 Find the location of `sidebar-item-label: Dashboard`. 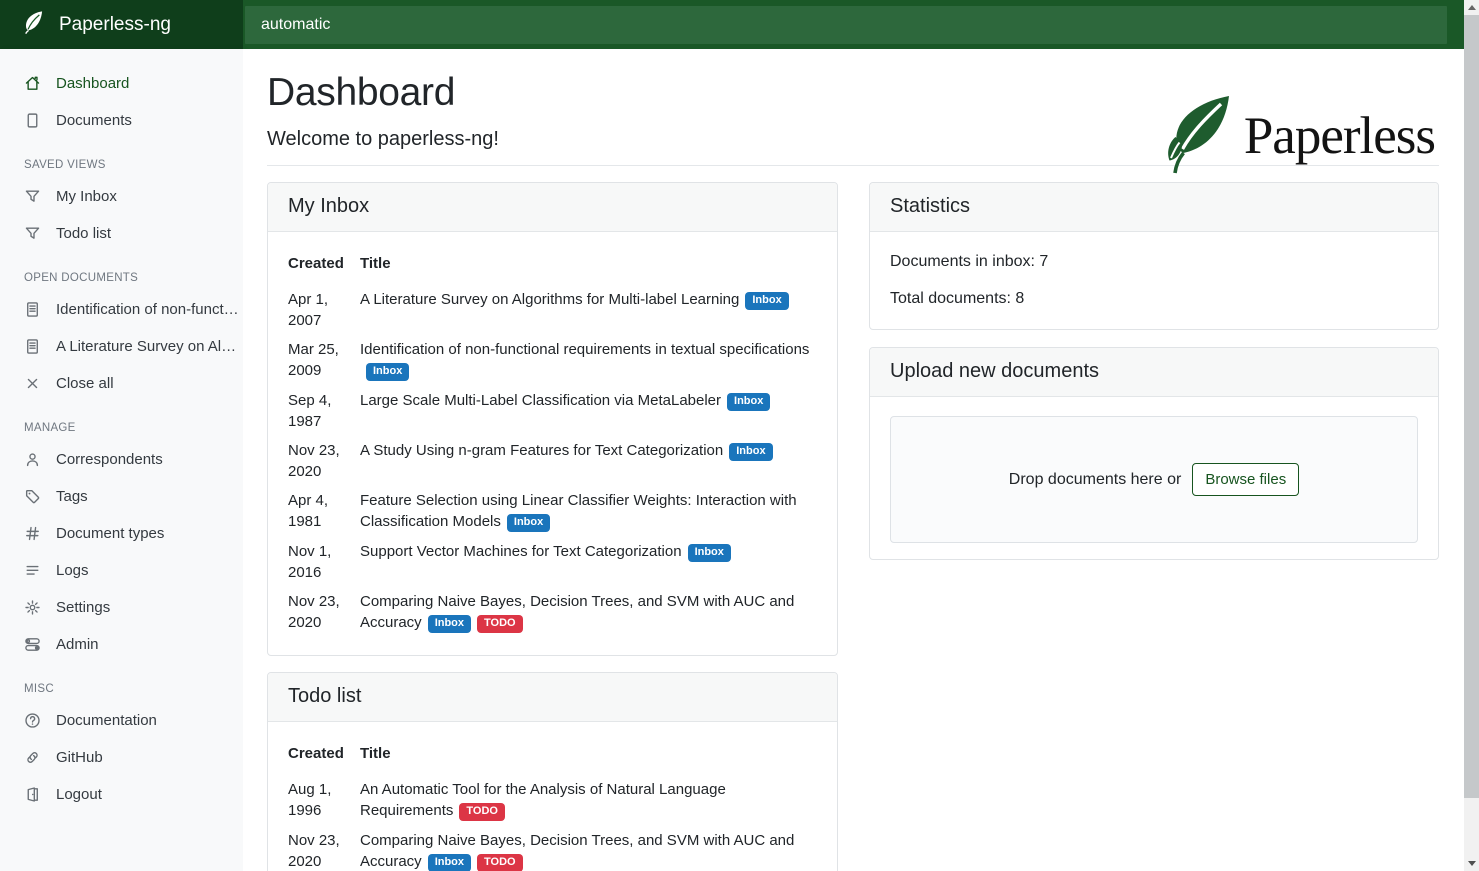

sidebar-item-label: Dashboard is located at coordinates (93, 83).